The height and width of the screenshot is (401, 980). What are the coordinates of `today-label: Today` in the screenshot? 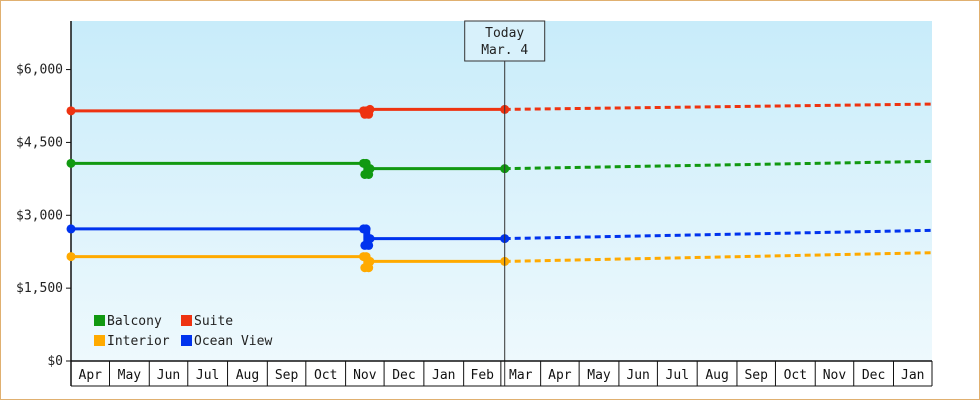 It's located at (504, 33).